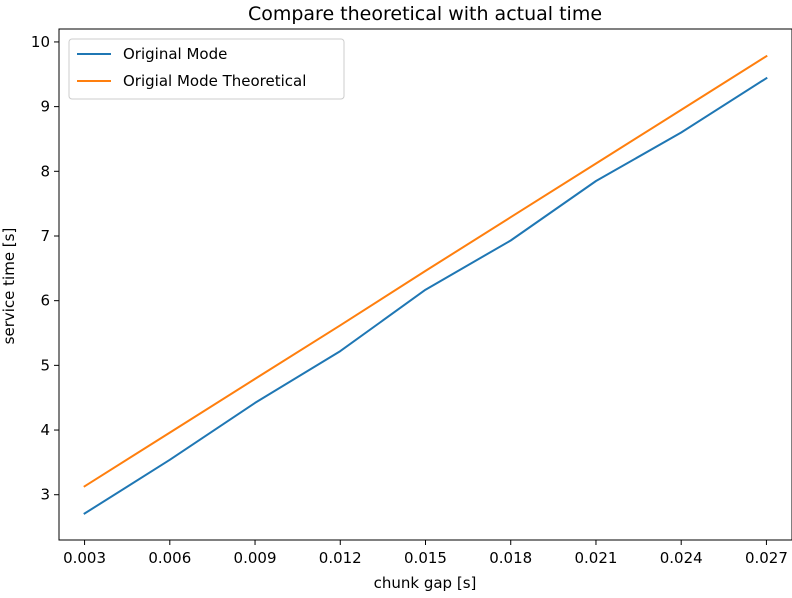  What do you see at coordinates (45, 107) in the screenshot?
I see `y-tick-label: 9` at bounding box center [45, 107].